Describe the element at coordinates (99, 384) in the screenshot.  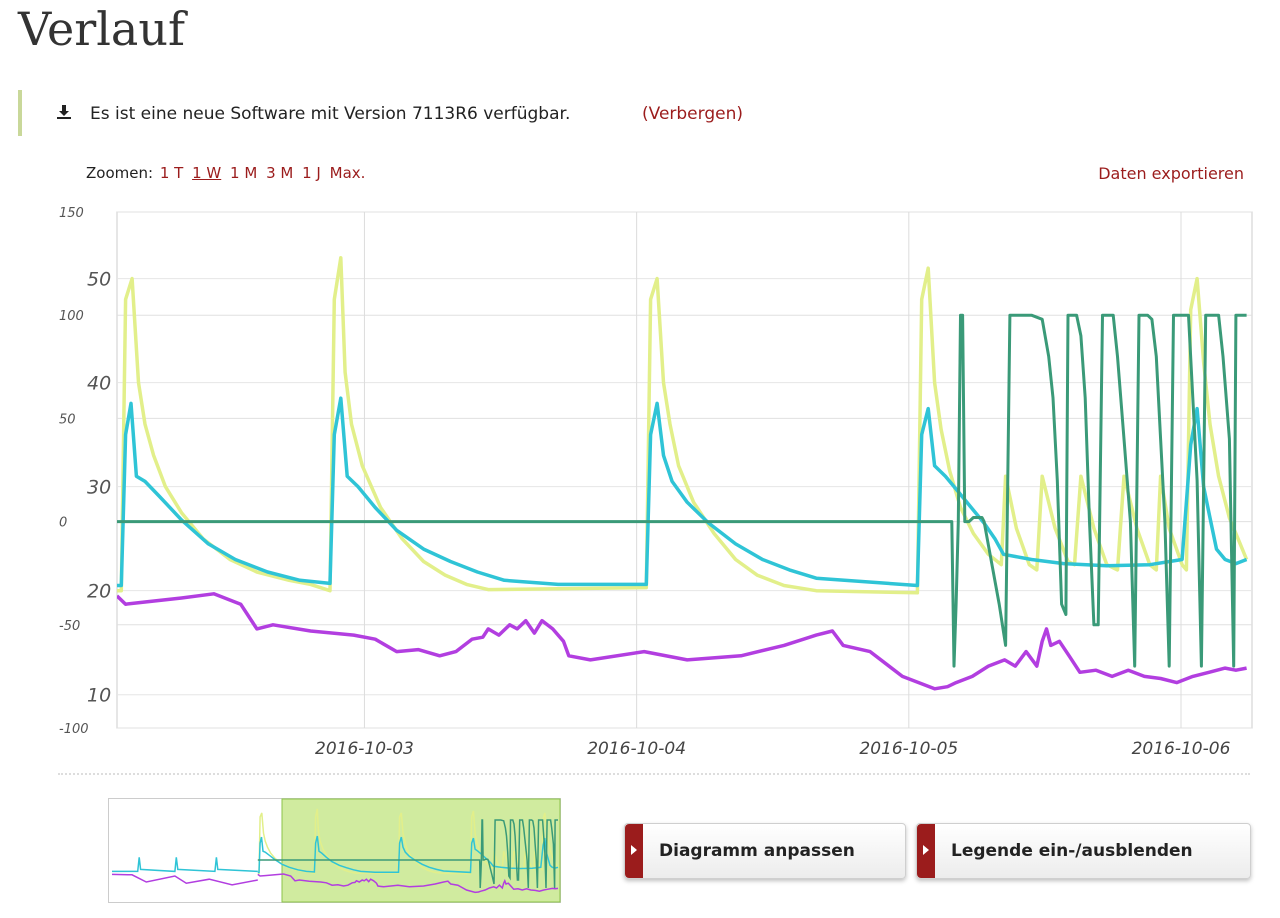
I see `y-right-tick-label: 40` at that location.